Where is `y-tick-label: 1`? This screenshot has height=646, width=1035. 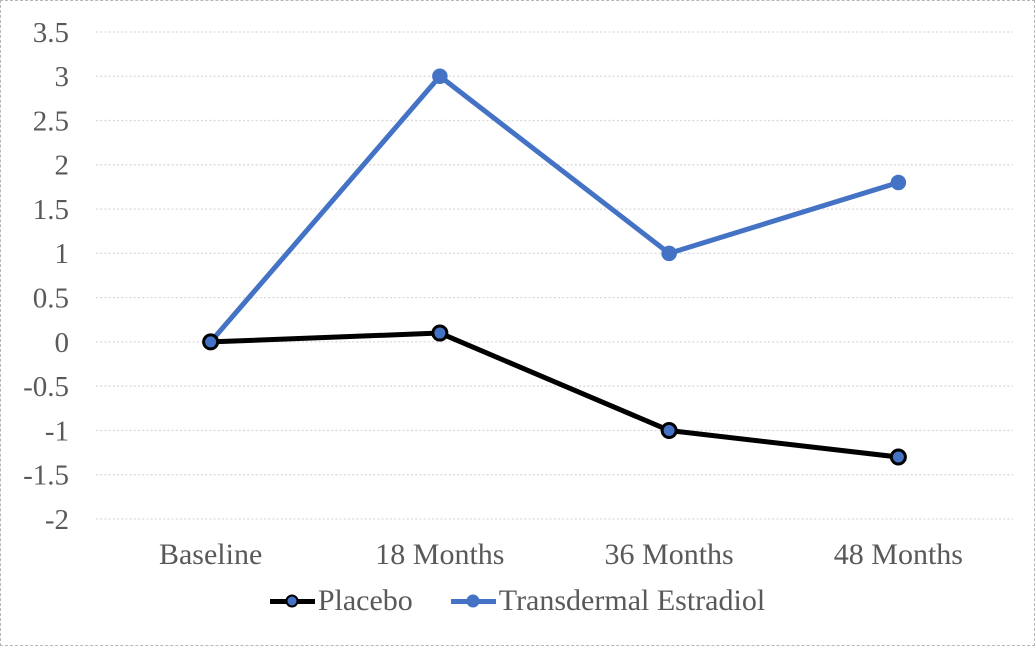 y-tick-label: 1 is located at coordinates (62, 254).